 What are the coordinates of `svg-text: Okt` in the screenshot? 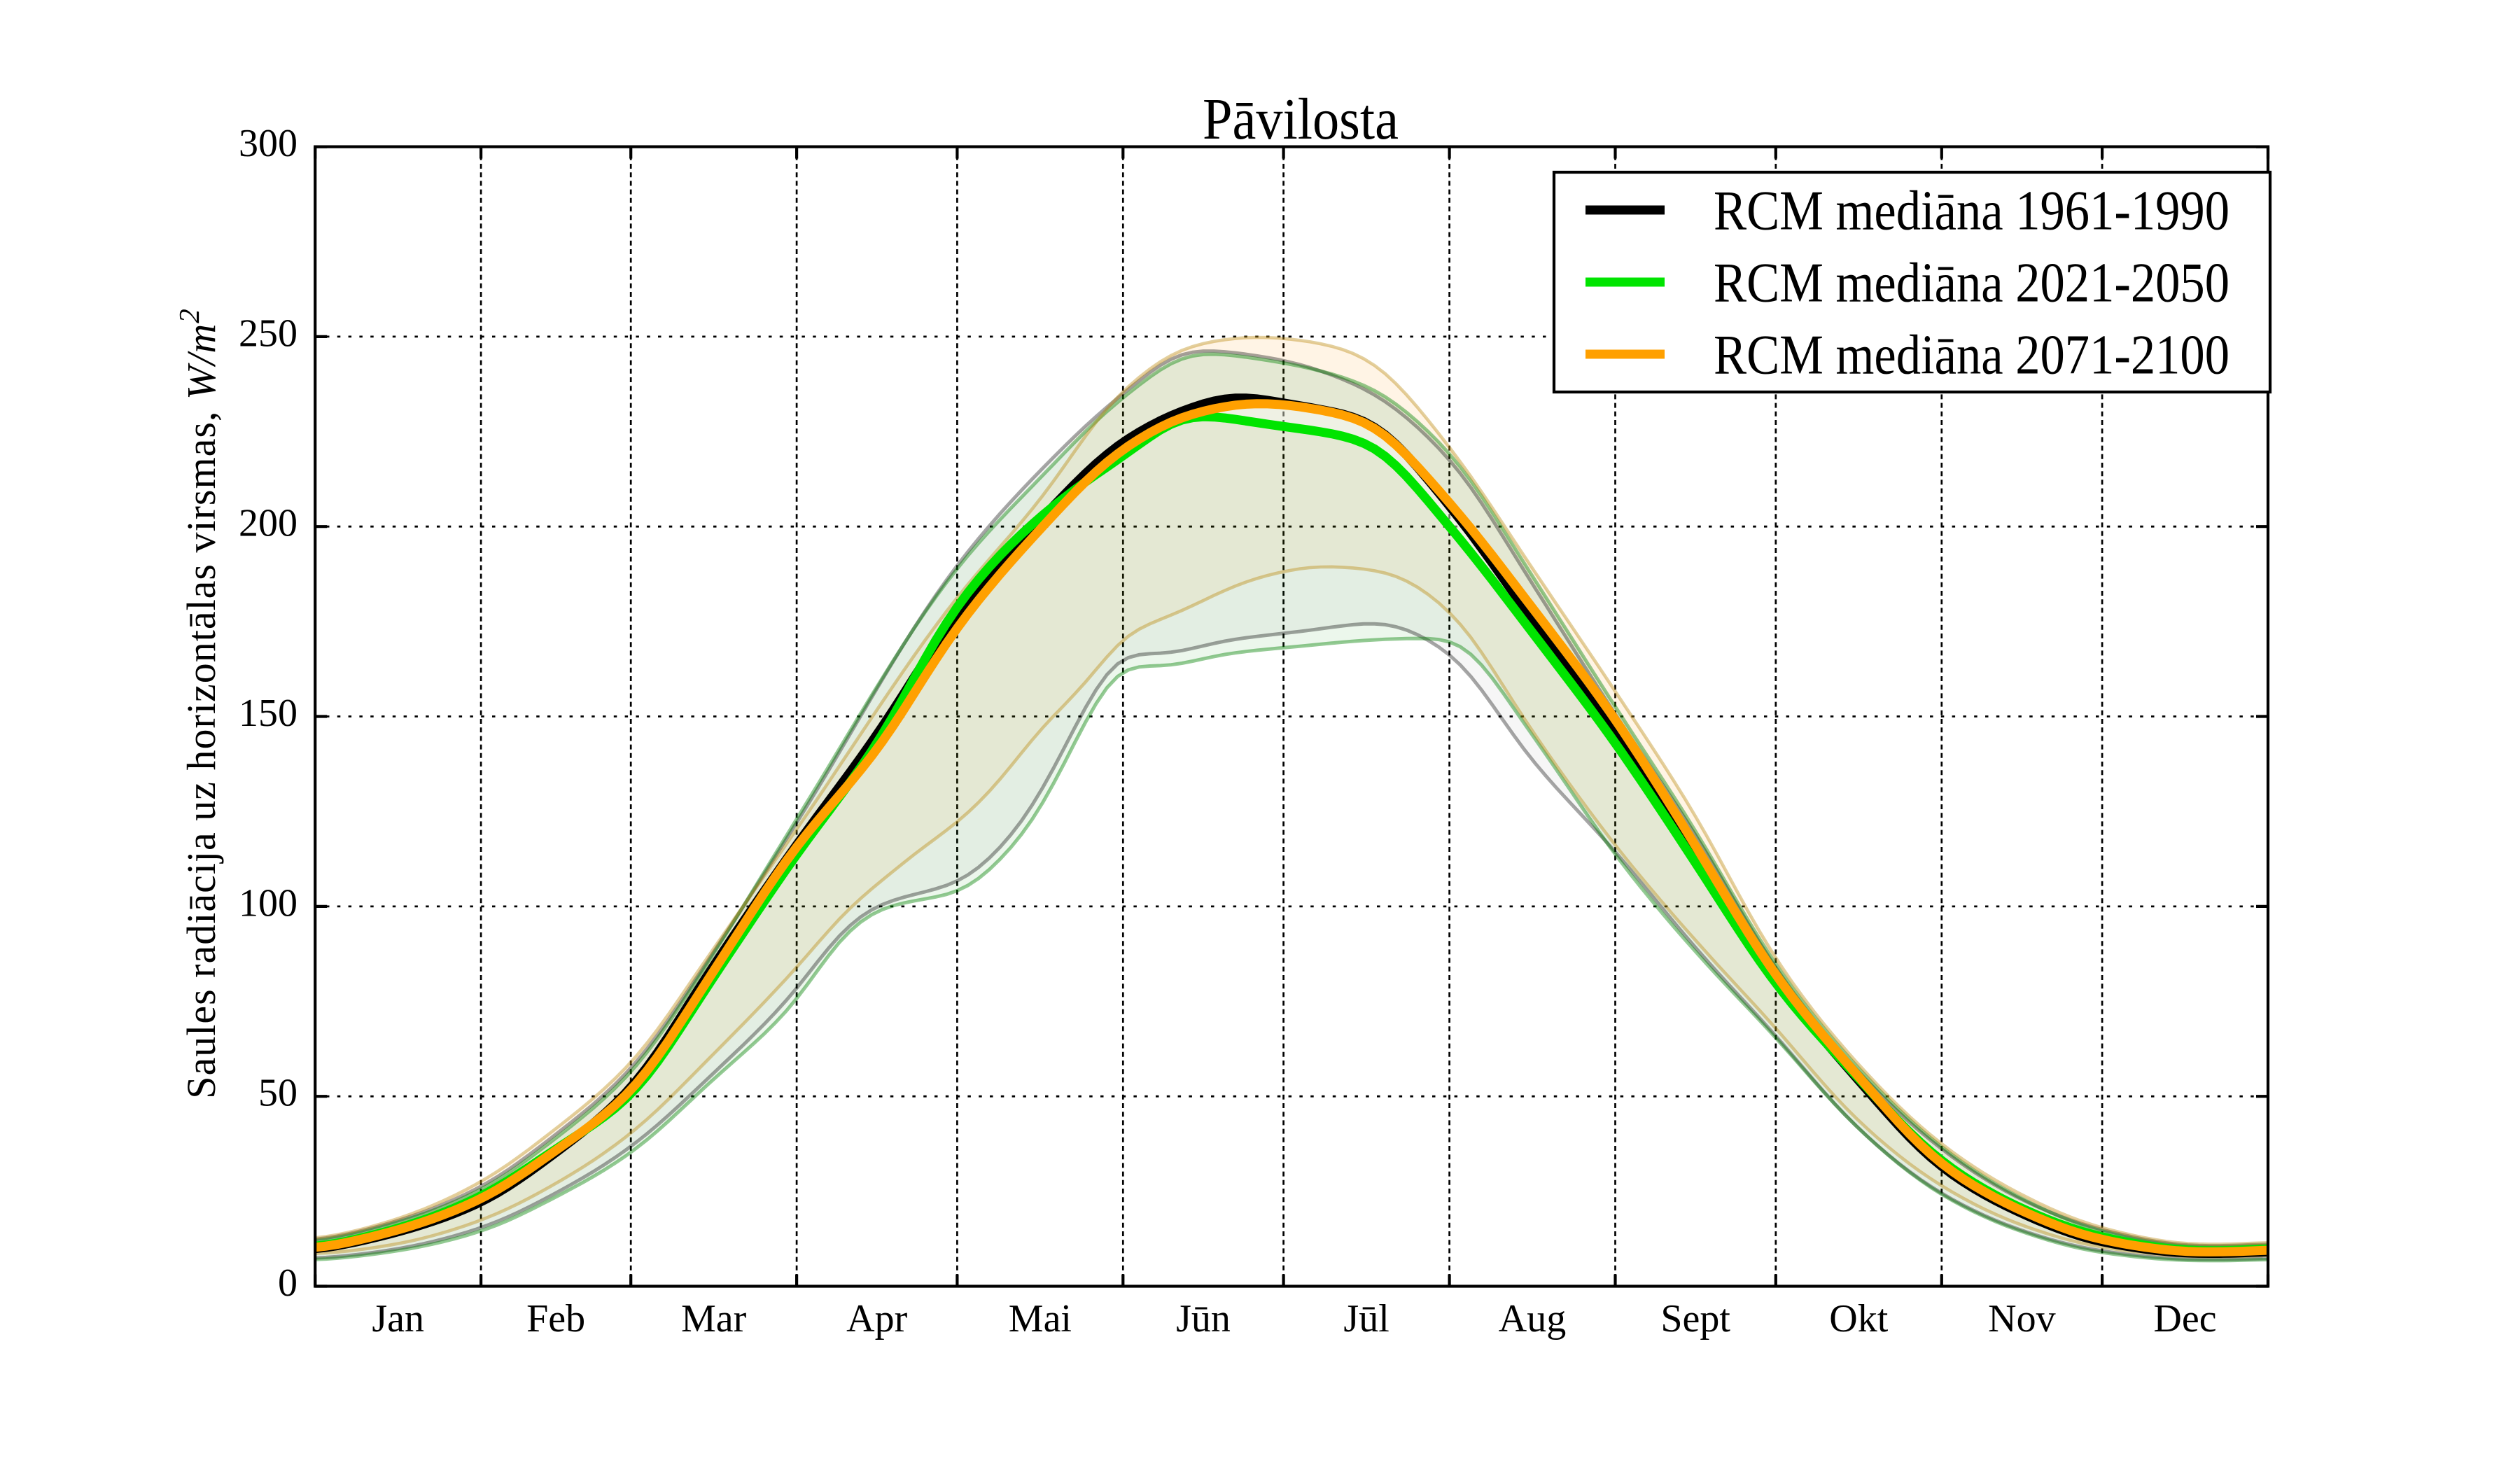 It's located at (1858, 1318).